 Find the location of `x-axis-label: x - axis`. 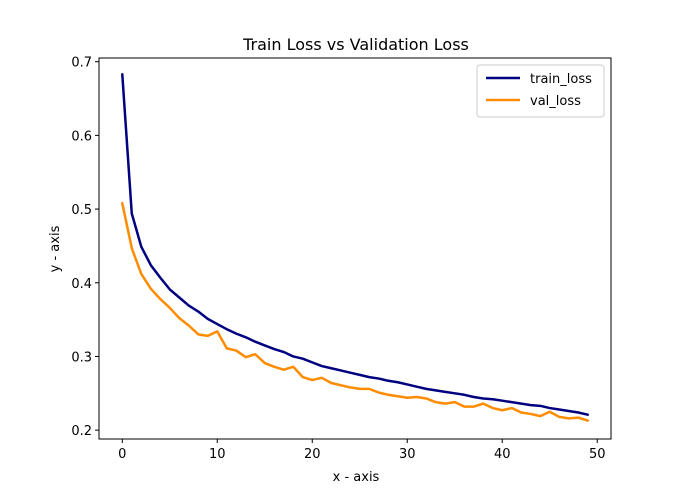

x-axis-label: x - axis is located at coordinates (356, 477).